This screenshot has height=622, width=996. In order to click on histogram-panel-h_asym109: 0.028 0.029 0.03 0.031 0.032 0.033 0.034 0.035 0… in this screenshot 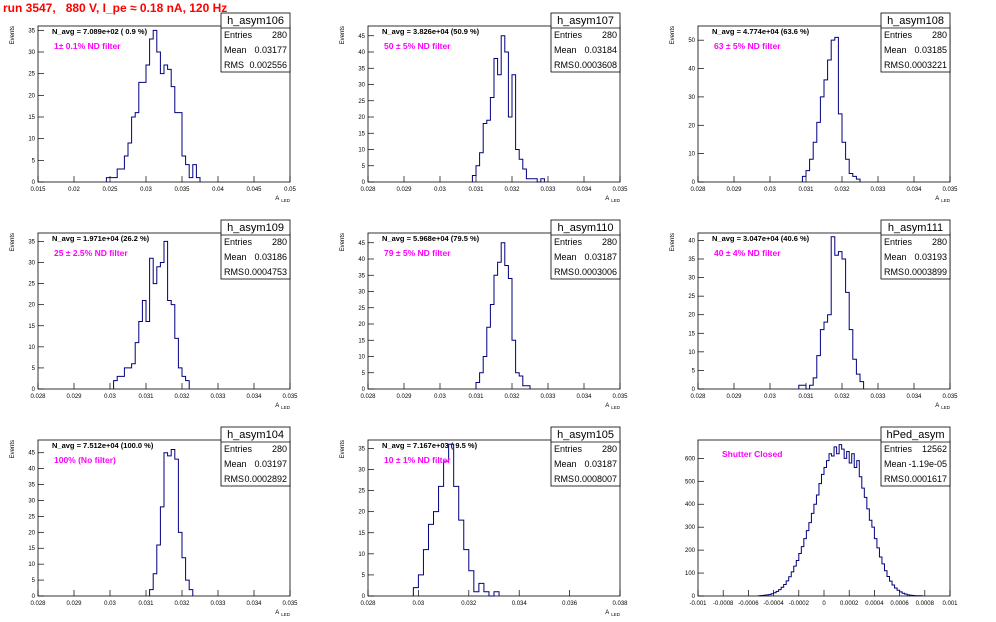, I will do `click(154, 314)`.